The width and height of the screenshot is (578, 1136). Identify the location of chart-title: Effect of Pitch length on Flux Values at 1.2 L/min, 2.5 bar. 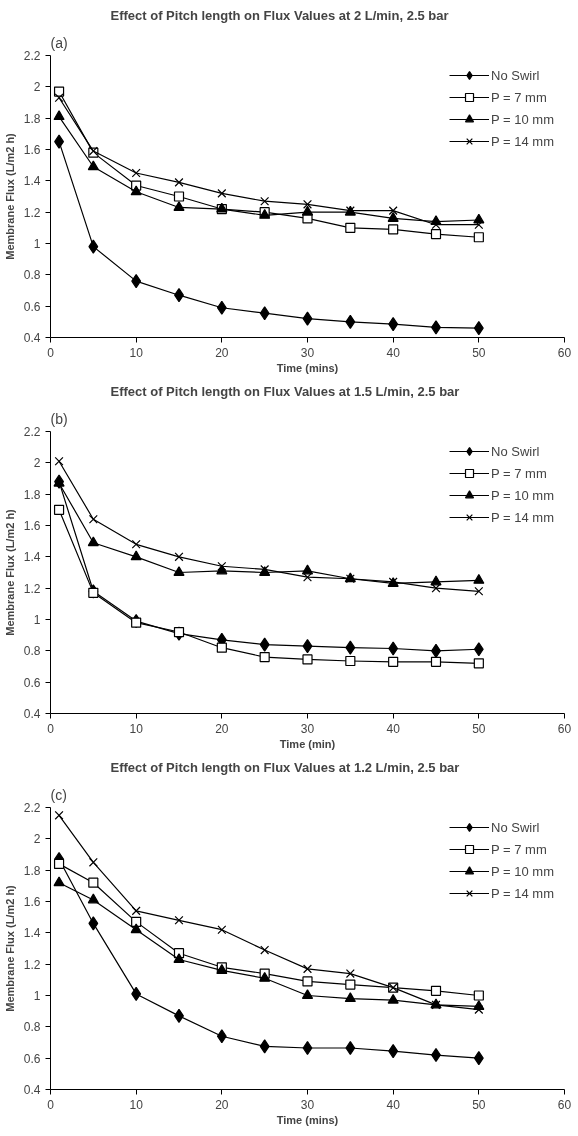
(285, 767).